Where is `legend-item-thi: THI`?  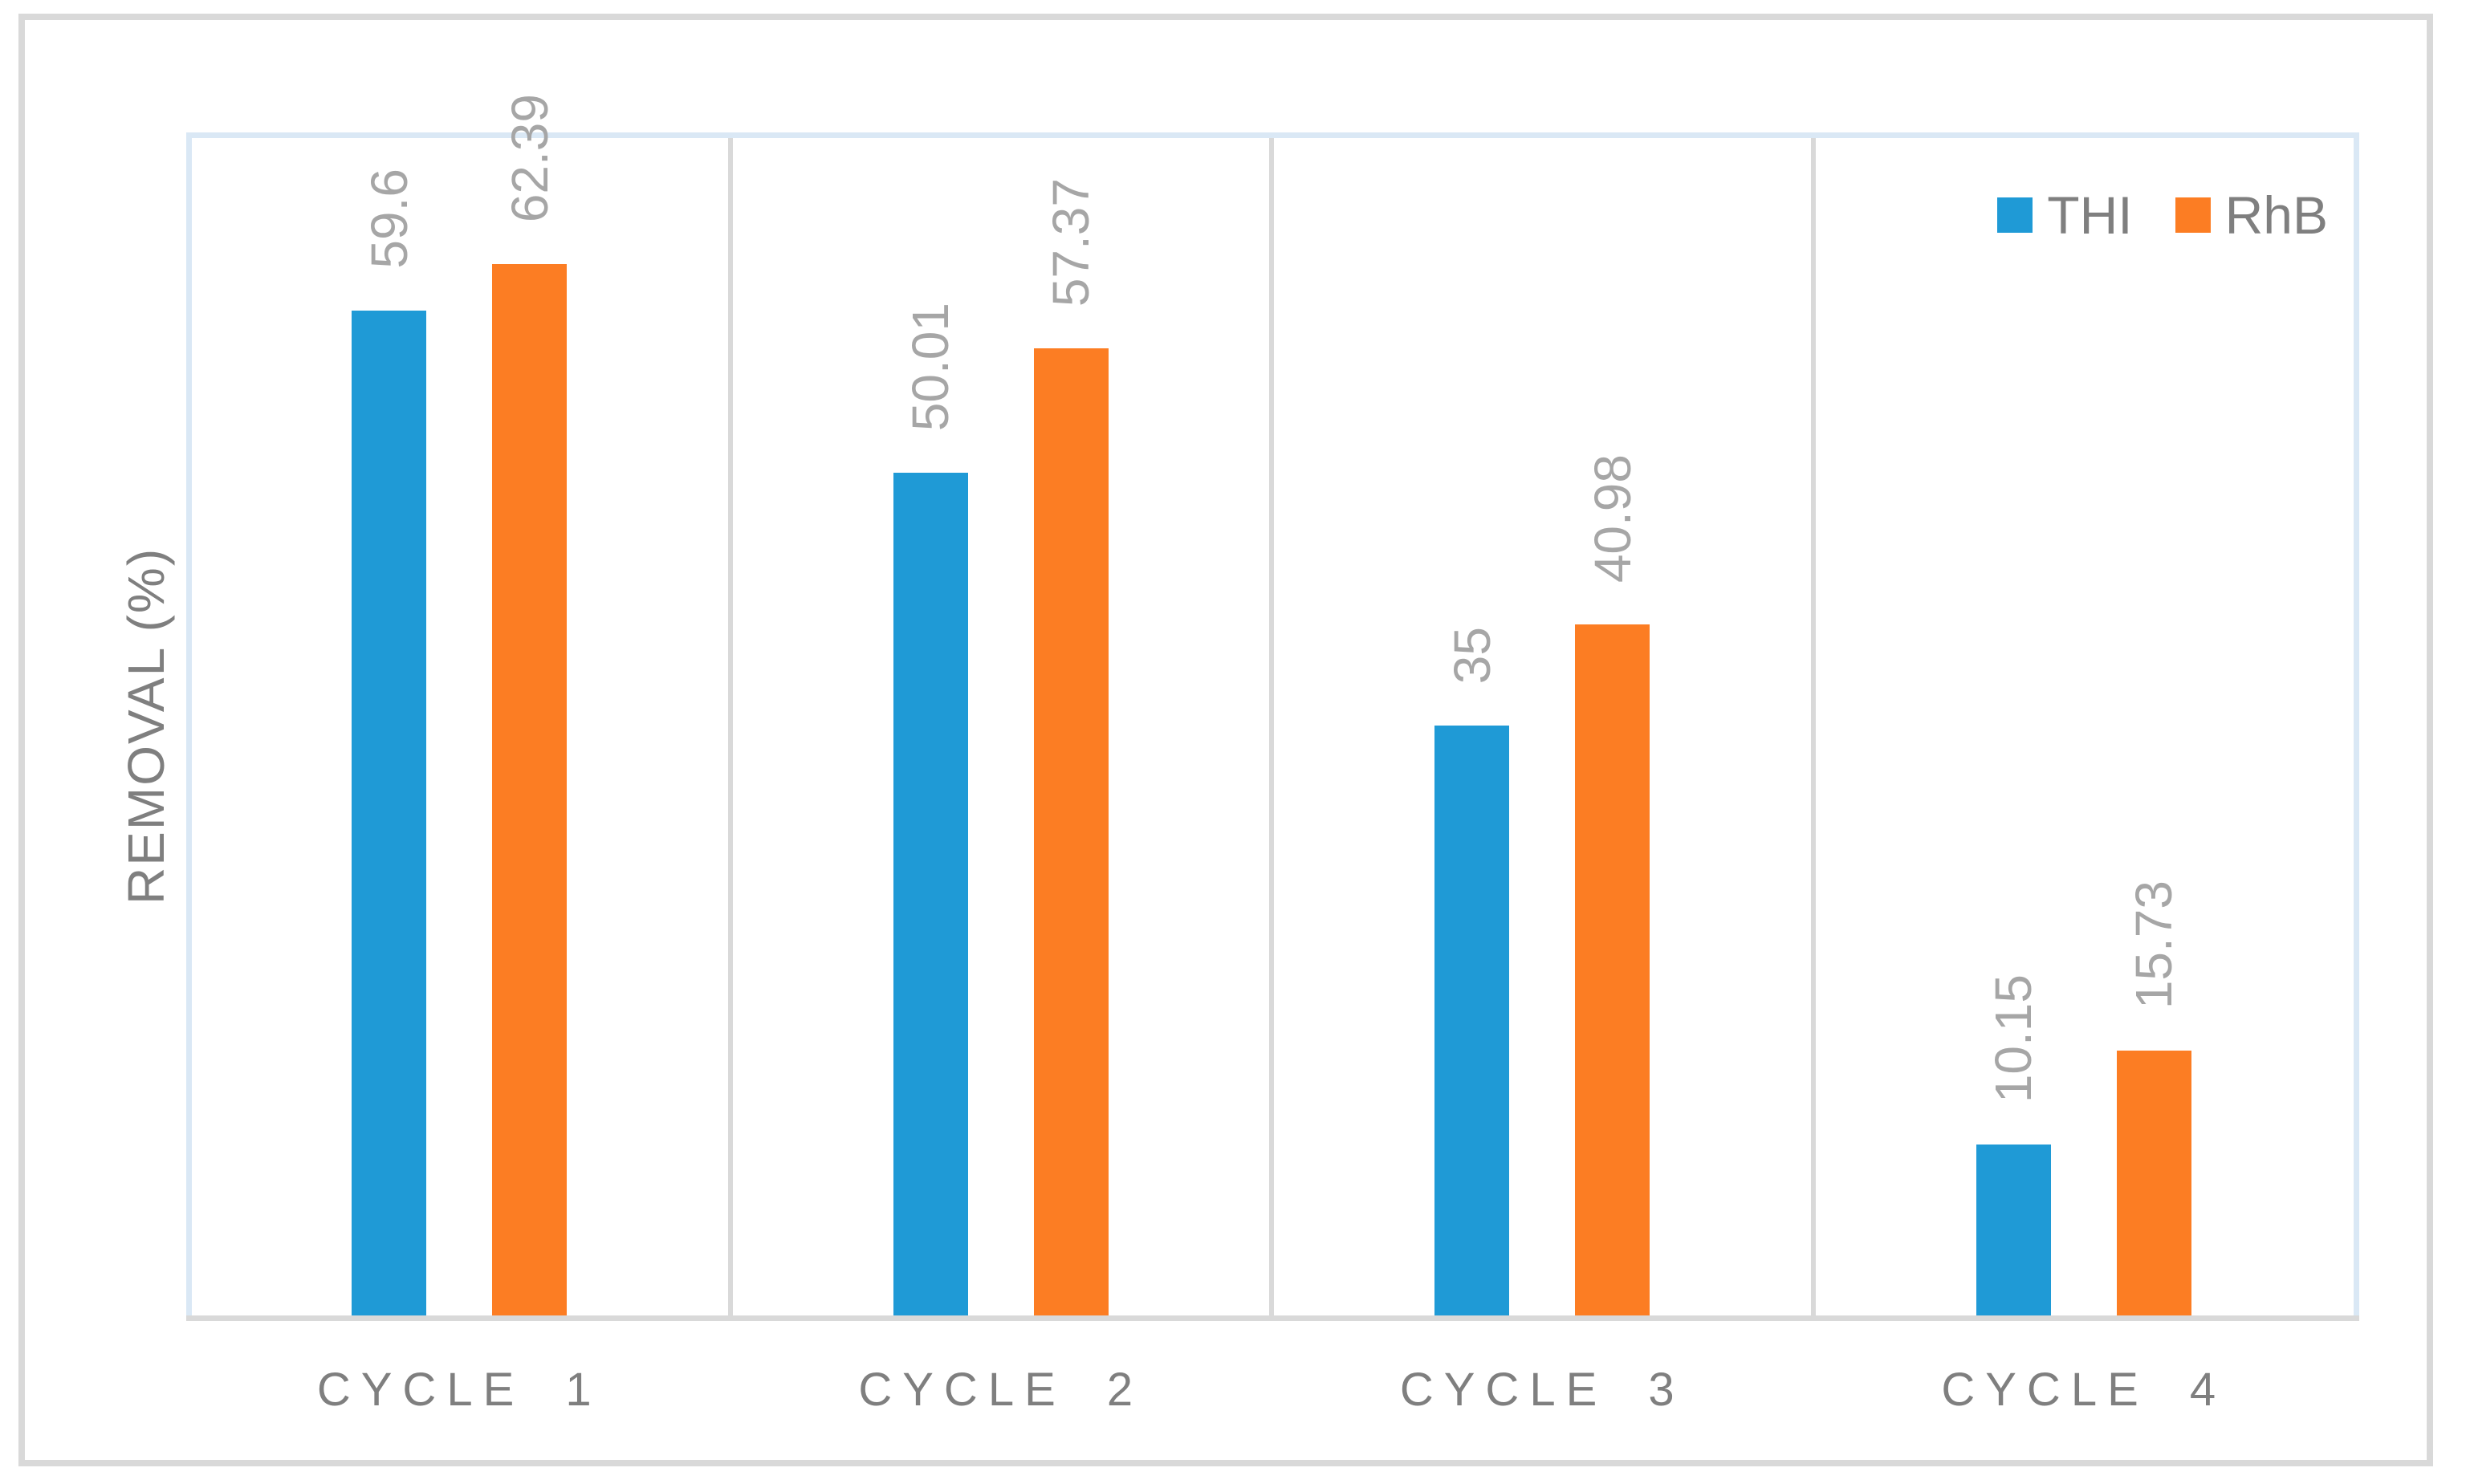
legend-item-thi: THI is located at coordinates (2065, 215).